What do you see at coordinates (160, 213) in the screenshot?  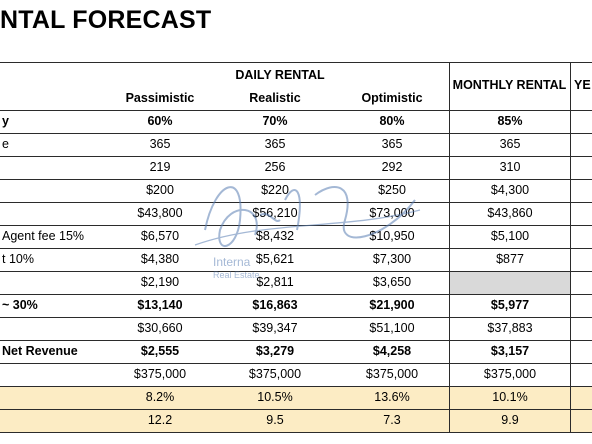 I see `table-cell: $43,800` at bounding box center [160, 213].